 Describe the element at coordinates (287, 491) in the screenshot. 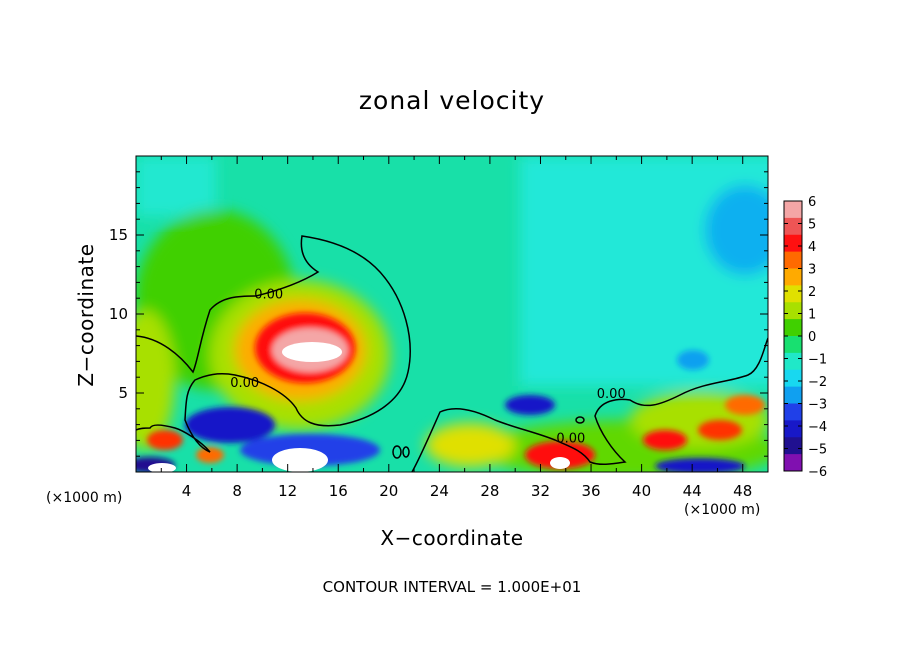

I see `x-tick-label-12: 12` at that location.